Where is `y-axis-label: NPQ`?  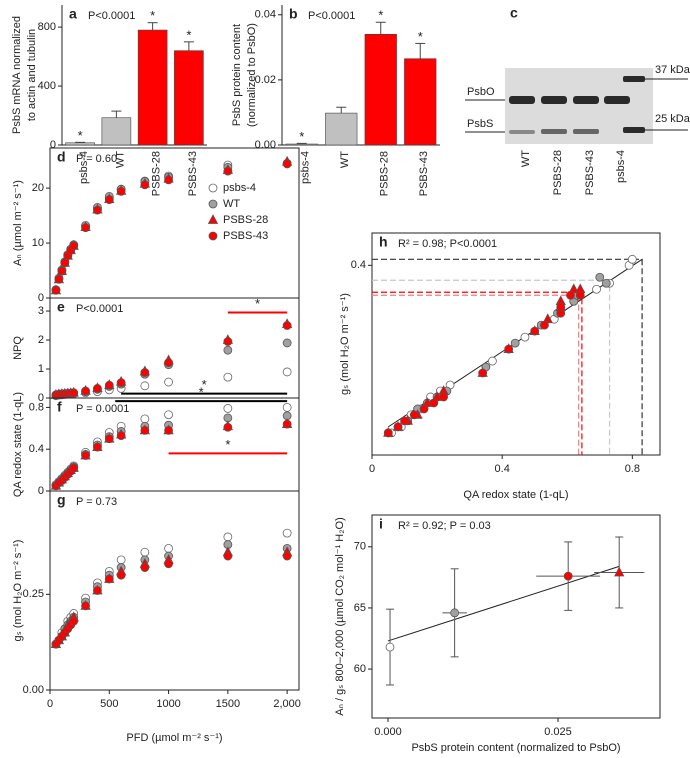 y-axis-label: NPQ is located at coordinates (18, 348).